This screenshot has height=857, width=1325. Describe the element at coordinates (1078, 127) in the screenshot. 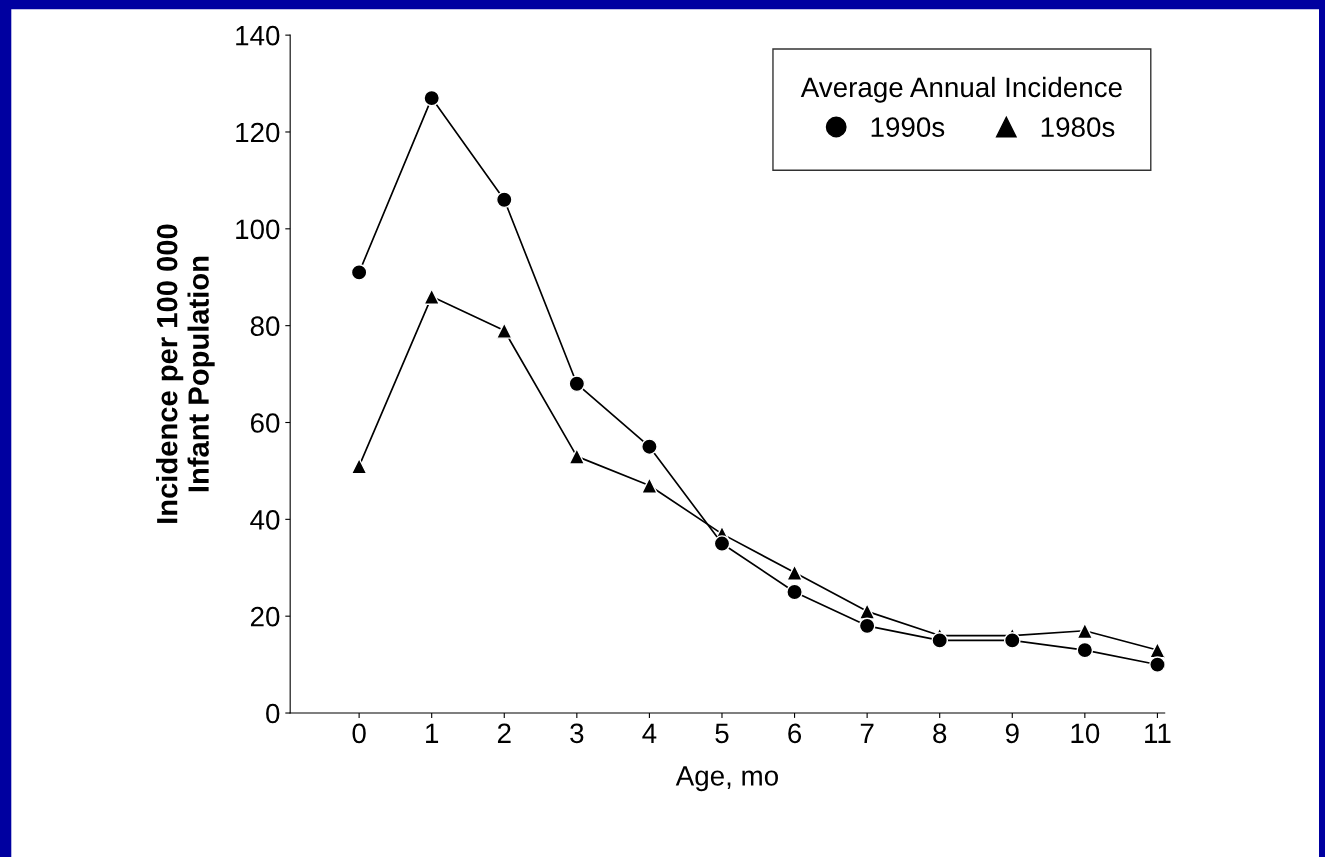

I see `legend-label: 1980s` at that location.